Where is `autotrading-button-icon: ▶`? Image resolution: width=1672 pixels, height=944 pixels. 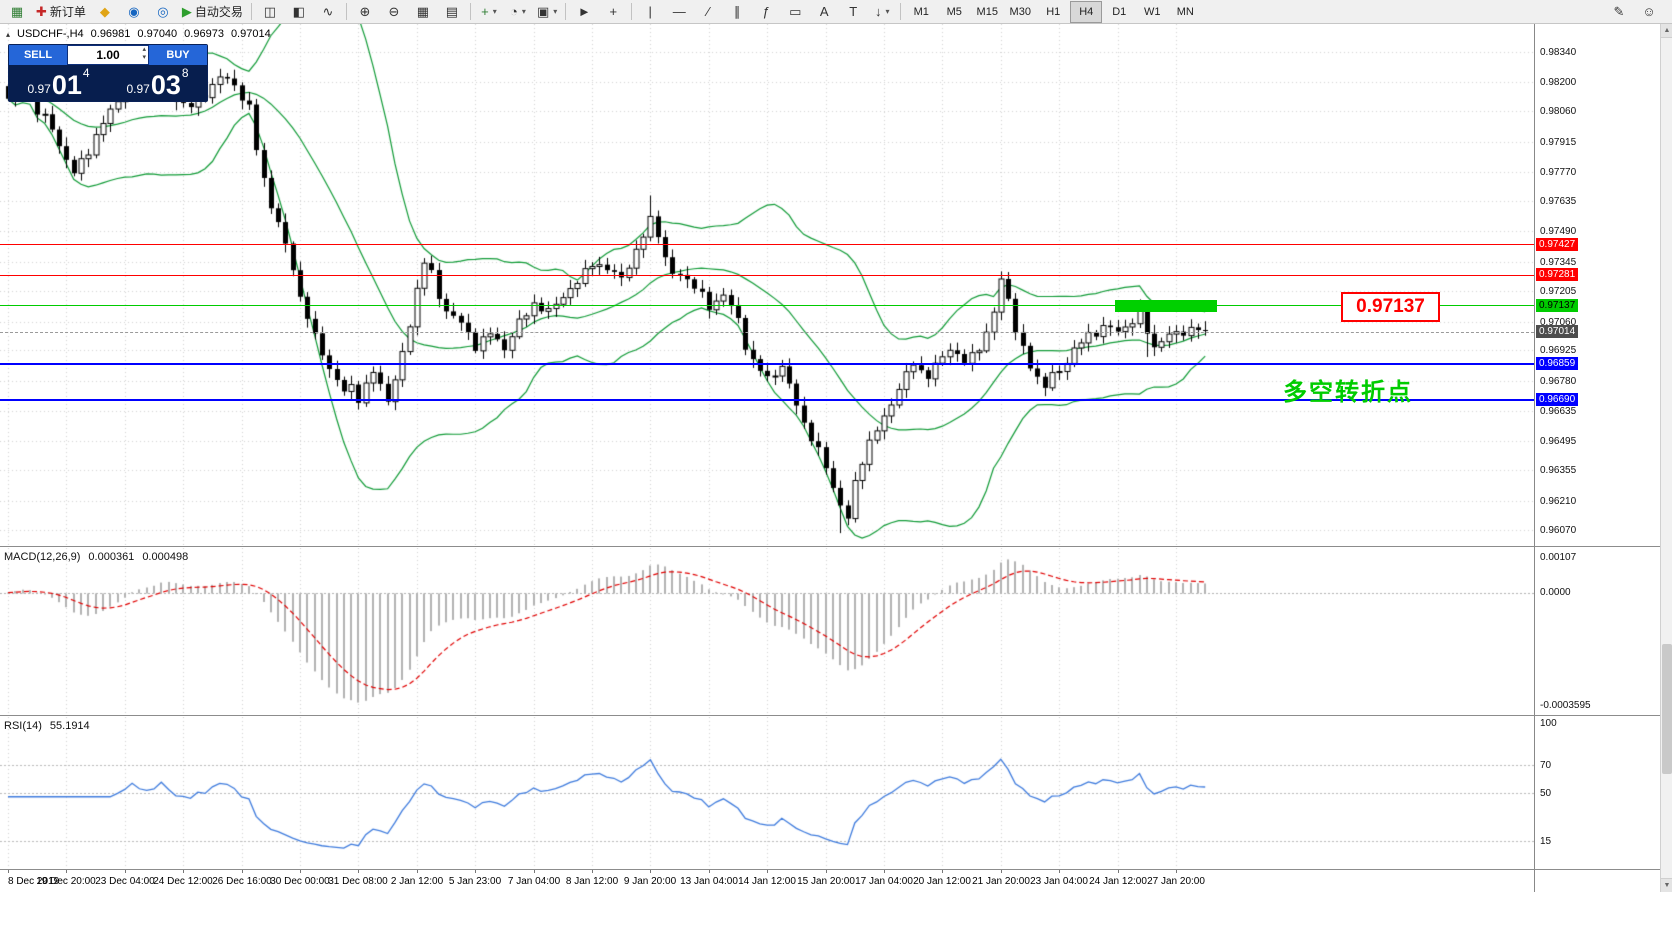
autotrading-button-icon: ▶ is located at coordinates (186, 11).